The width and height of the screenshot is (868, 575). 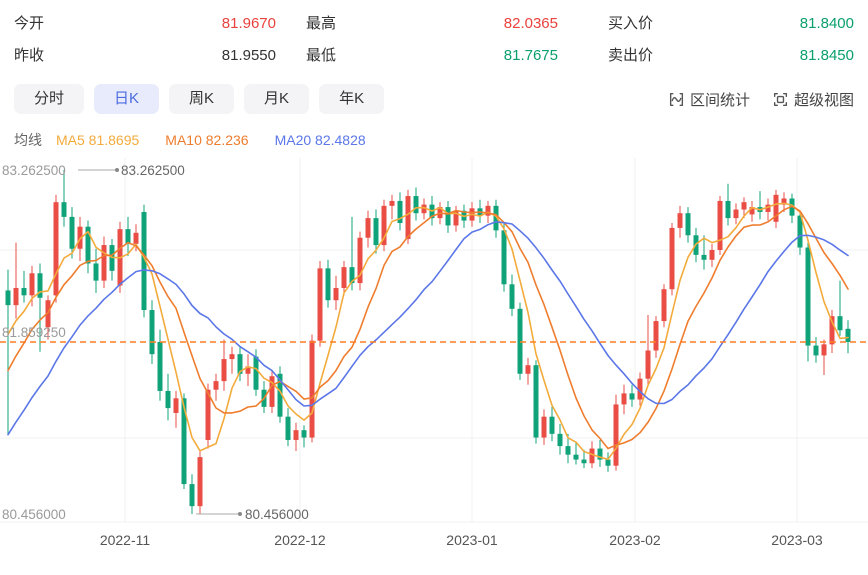 What do you see at coordinates (434, 132) in the screenshot?
I see `ma-legend: 均线 MA5 81.8695 MA10 82.236 MA20 82.4828` at bounding box center [434, 132].